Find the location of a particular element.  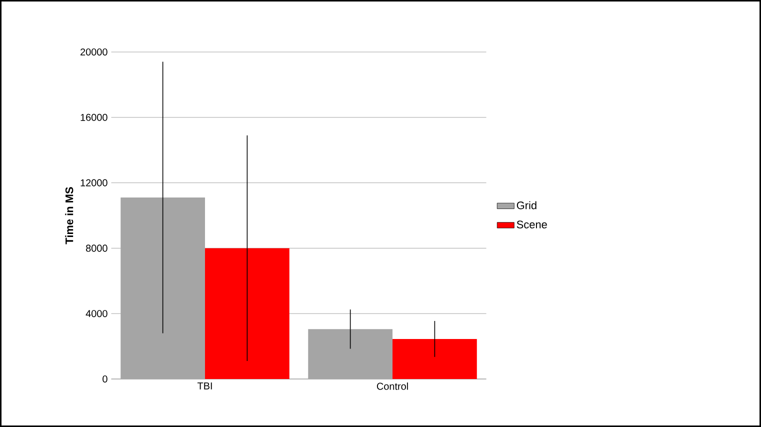

y-axis-title: Time in MS is located at coordinates (69, 215).